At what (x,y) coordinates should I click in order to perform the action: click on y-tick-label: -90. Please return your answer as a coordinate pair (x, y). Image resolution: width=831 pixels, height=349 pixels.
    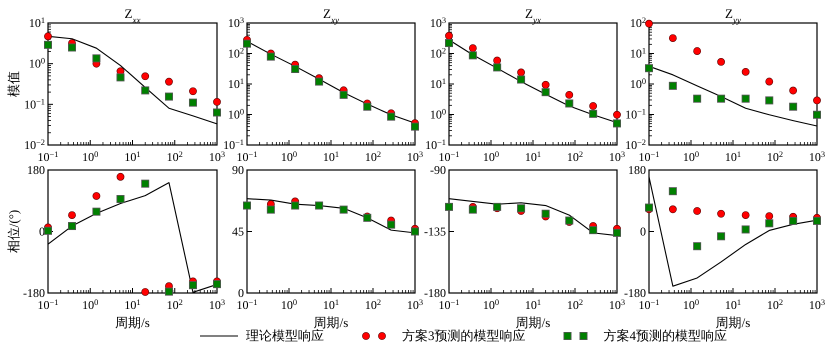
    Looking at the image, I should click on (438, 170).